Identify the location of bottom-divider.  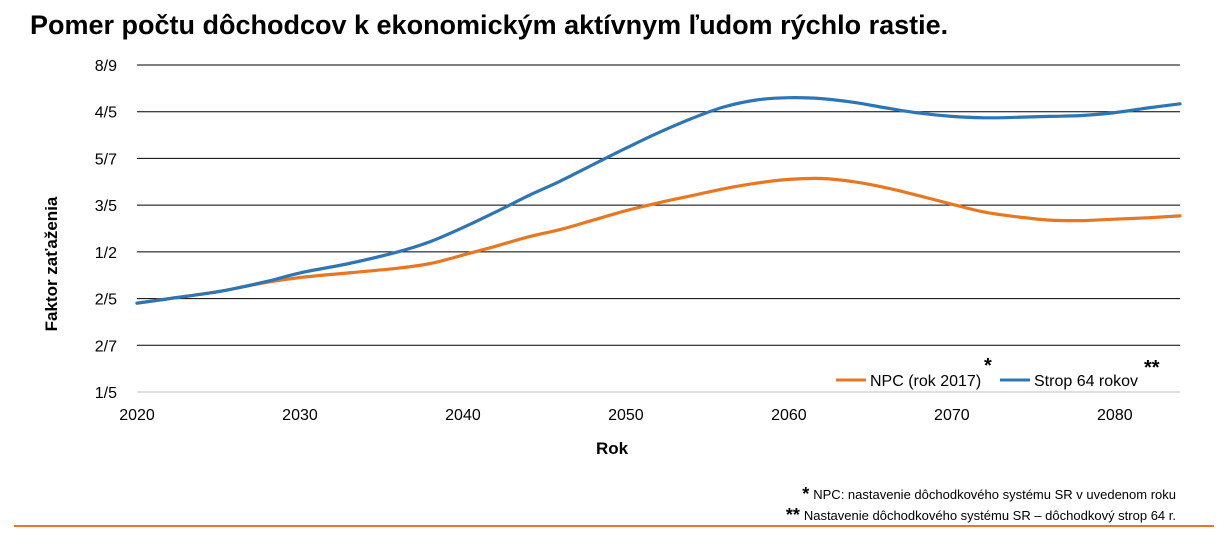
(614, 526).